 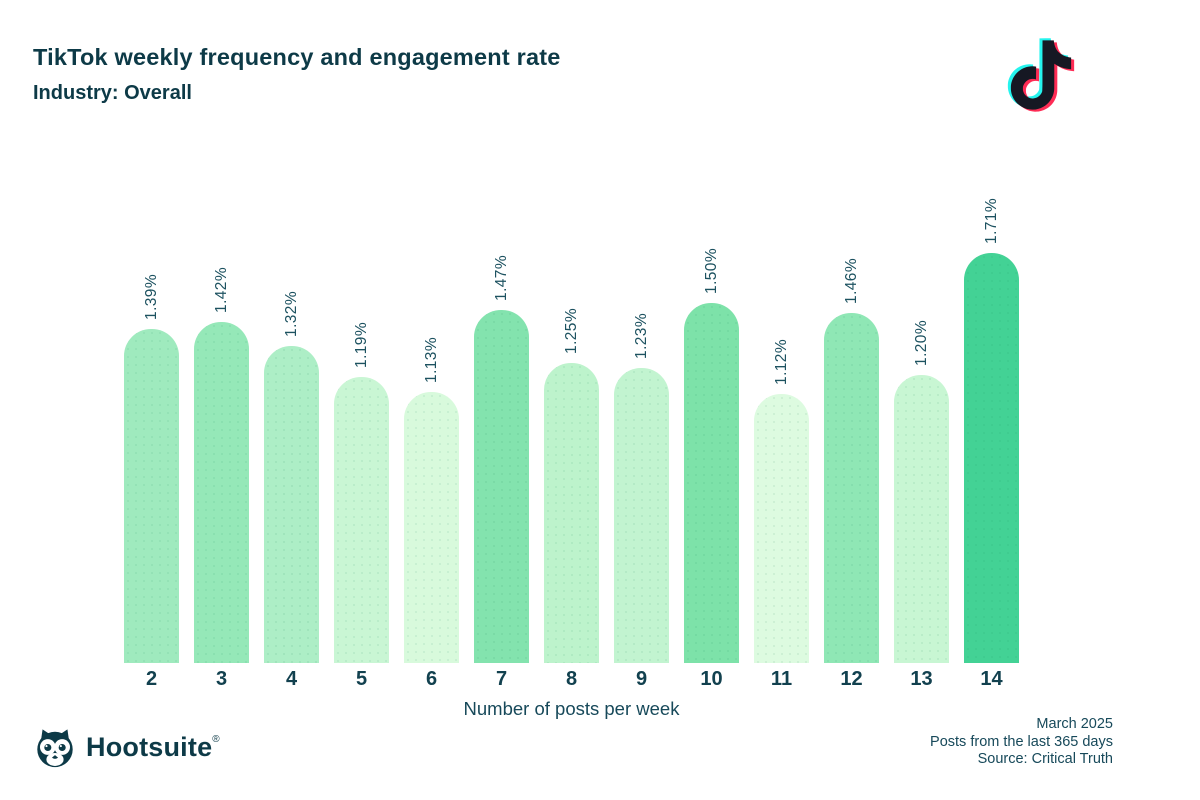 I want to click on registered-mark: ®, so click(x=216, y=739).